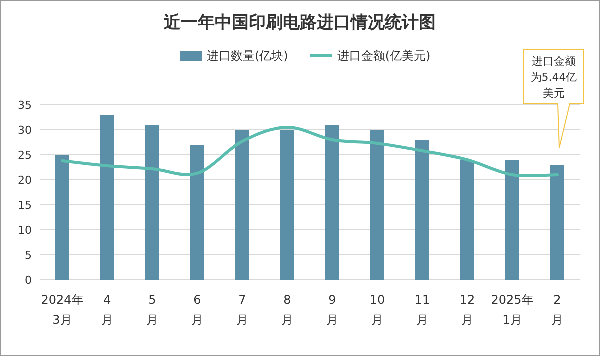 The image size is (600, 356). Describe the element at coordinates (378, 310) in the screenshot. I see `x-tick-label: 10 月` at that location.